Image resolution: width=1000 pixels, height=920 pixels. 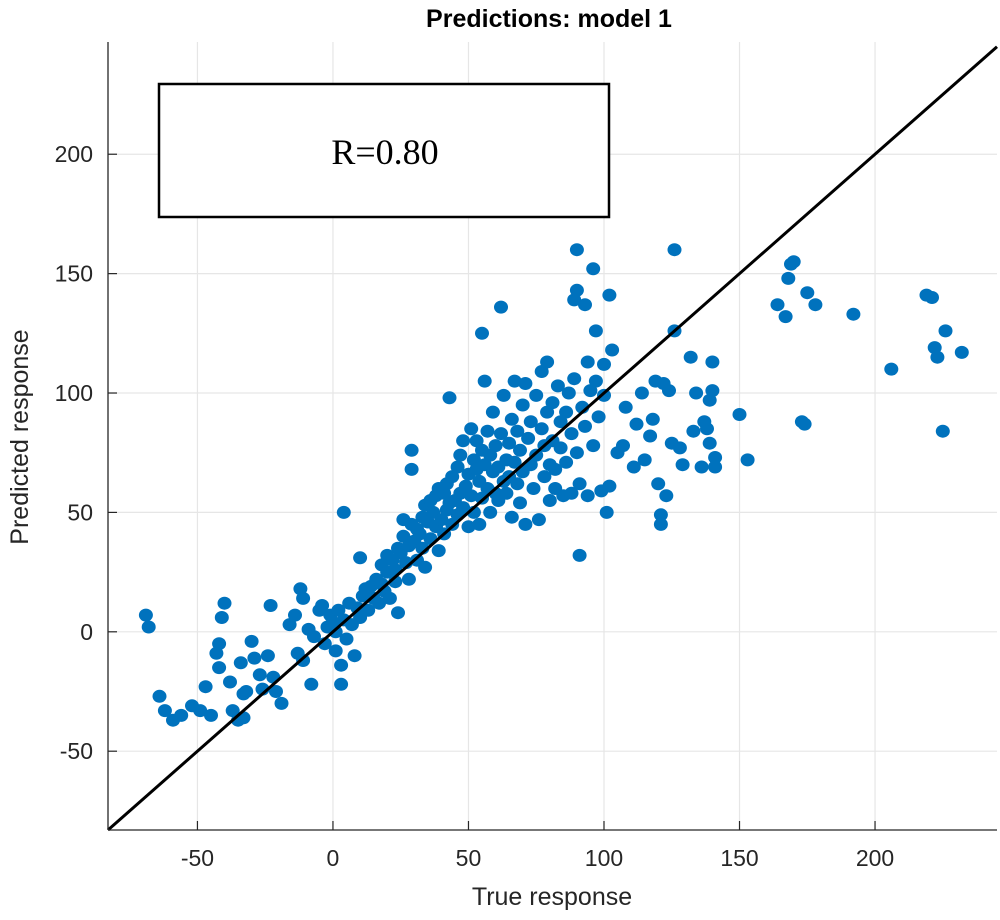 I want to click on y-tick-label: -50, so click(x=76, y=751).